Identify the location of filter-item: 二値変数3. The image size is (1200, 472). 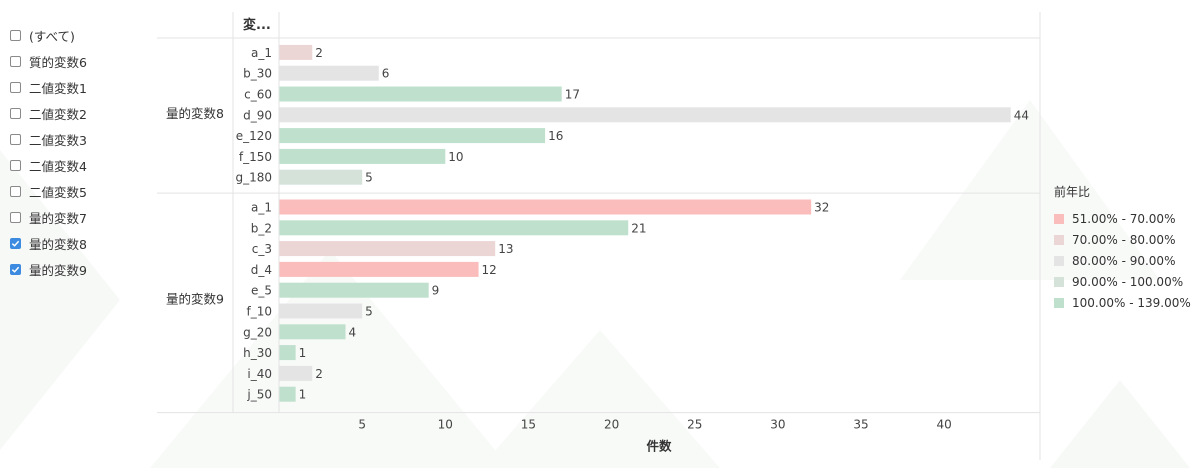
(80, 139).